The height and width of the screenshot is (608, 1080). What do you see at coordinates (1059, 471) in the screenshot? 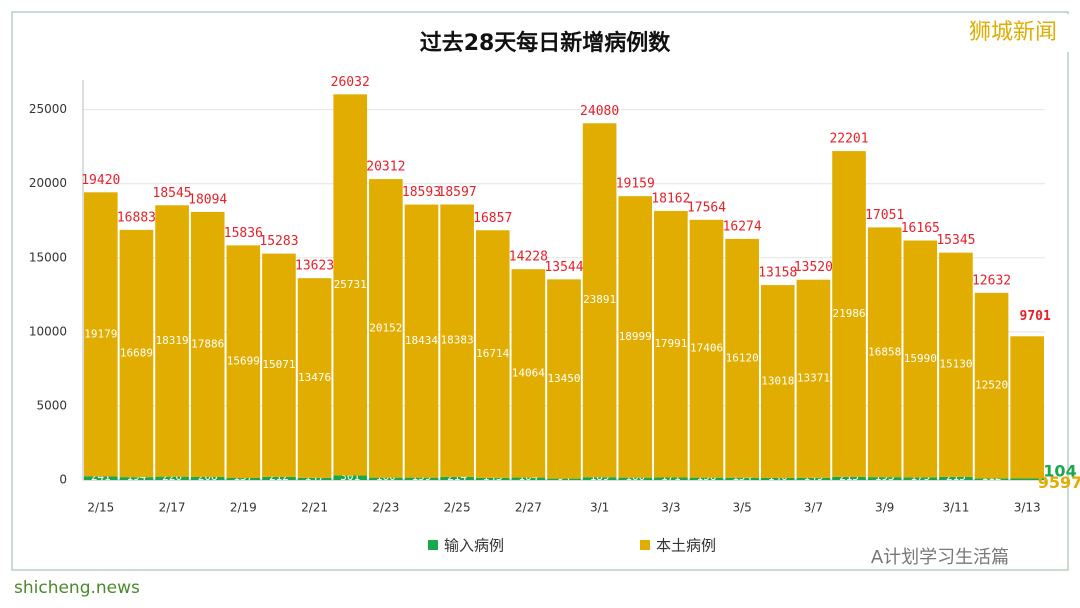
I see `value-label: 104` at bounding box center [1059, 471].